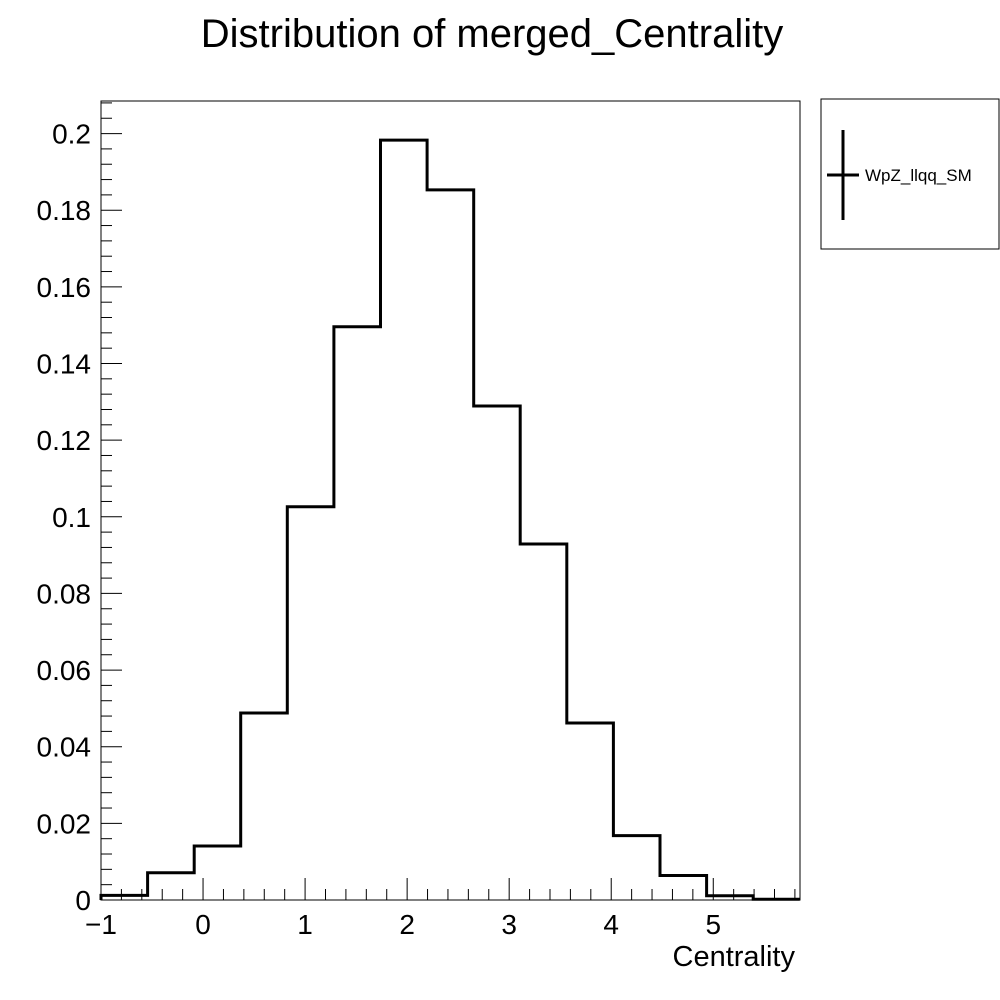  I want to click on y-axis-ticks, so click(111, 501).